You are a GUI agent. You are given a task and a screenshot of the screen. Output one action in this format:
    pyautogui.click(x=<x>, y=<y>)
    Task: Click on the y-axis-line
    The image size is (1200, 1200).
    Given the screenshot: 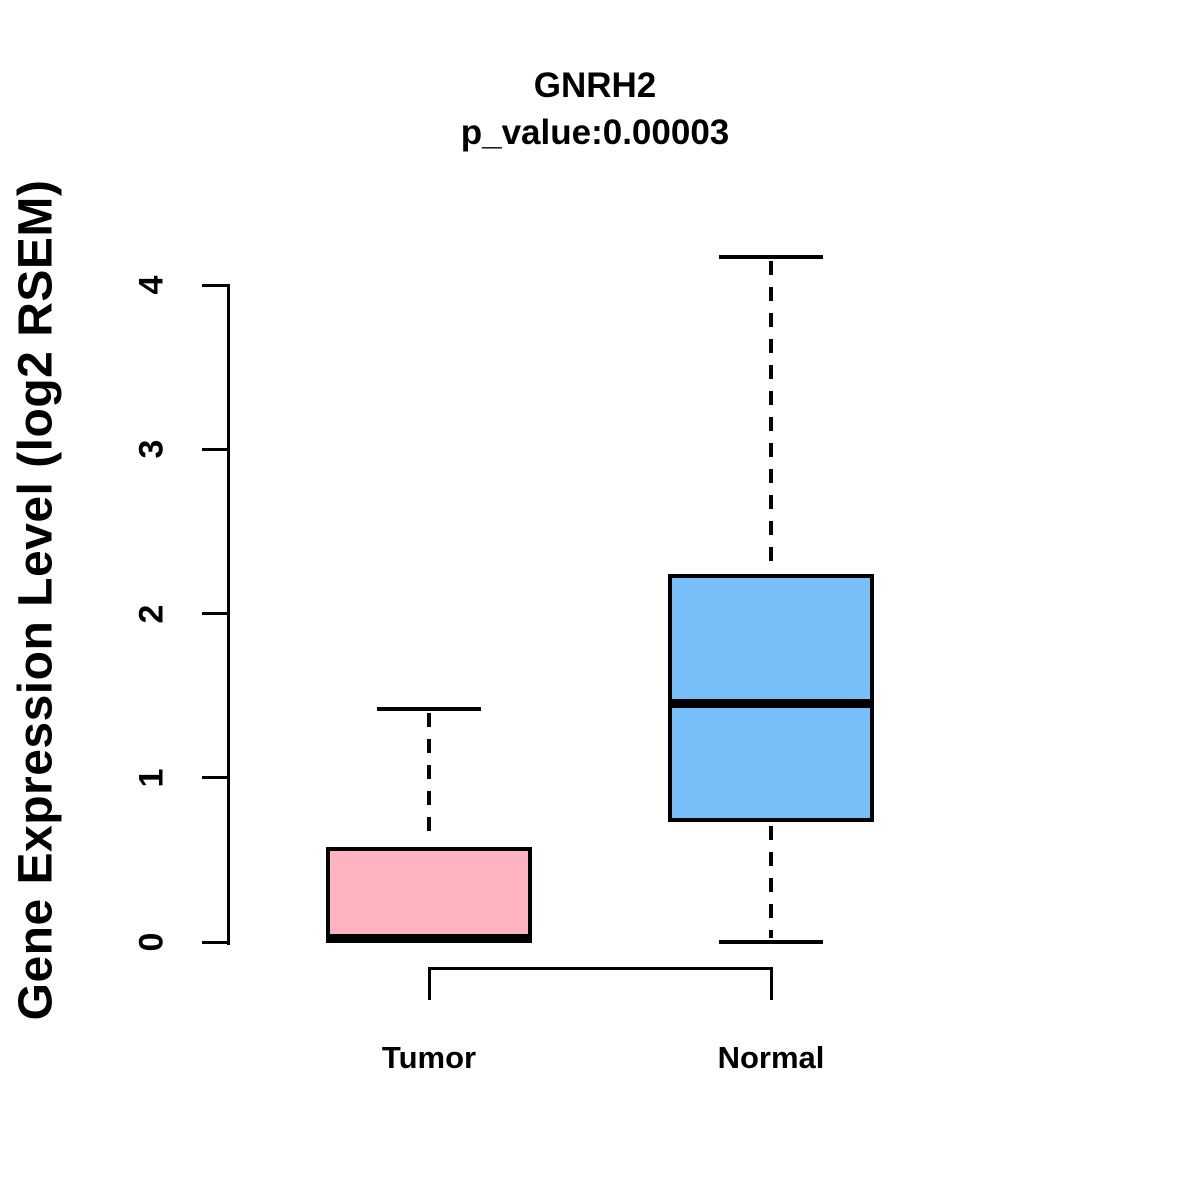 What is the action you would take?
    pyautogui.click(x=228, y=615)
    